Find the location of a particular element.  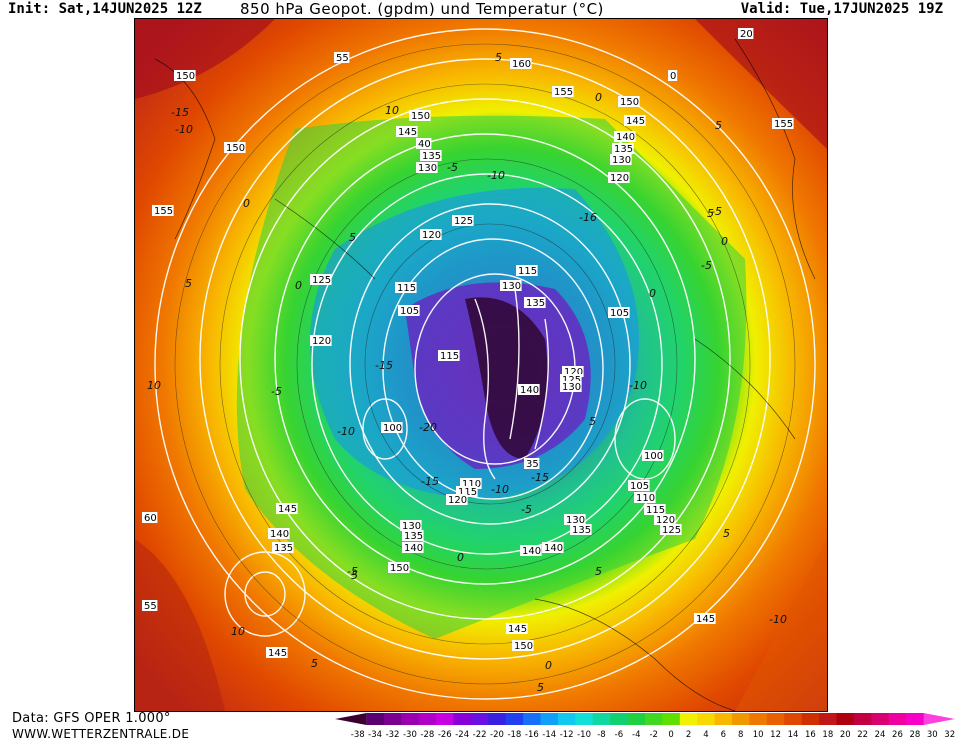

temperature-label: -15 is located at coordinates (180, 112).